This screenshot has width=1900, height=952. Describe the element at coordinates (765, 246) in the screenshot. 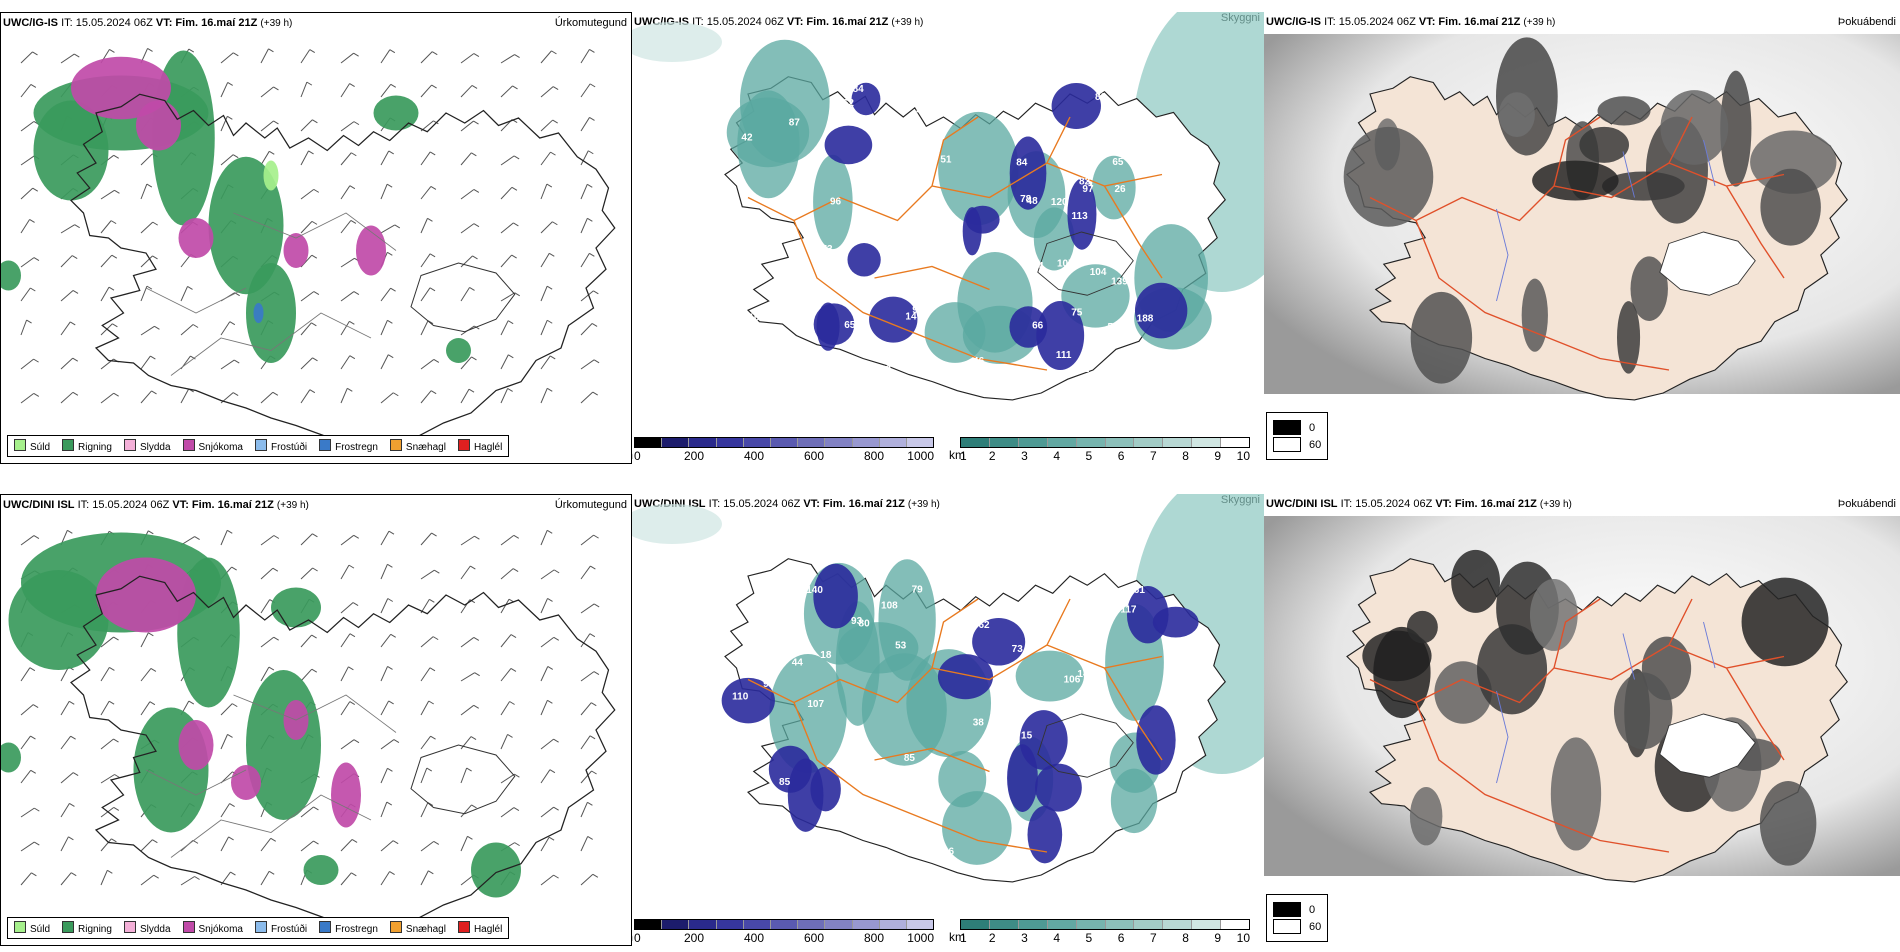

I see `cloud-base-label: 88` at that location.